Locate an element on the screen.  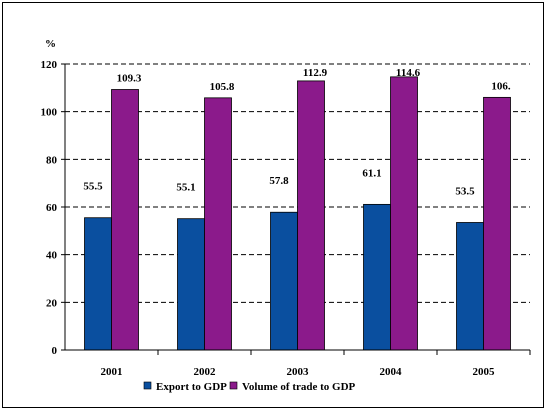
y-tick-label: 120 is located at coordinates (49, 65).